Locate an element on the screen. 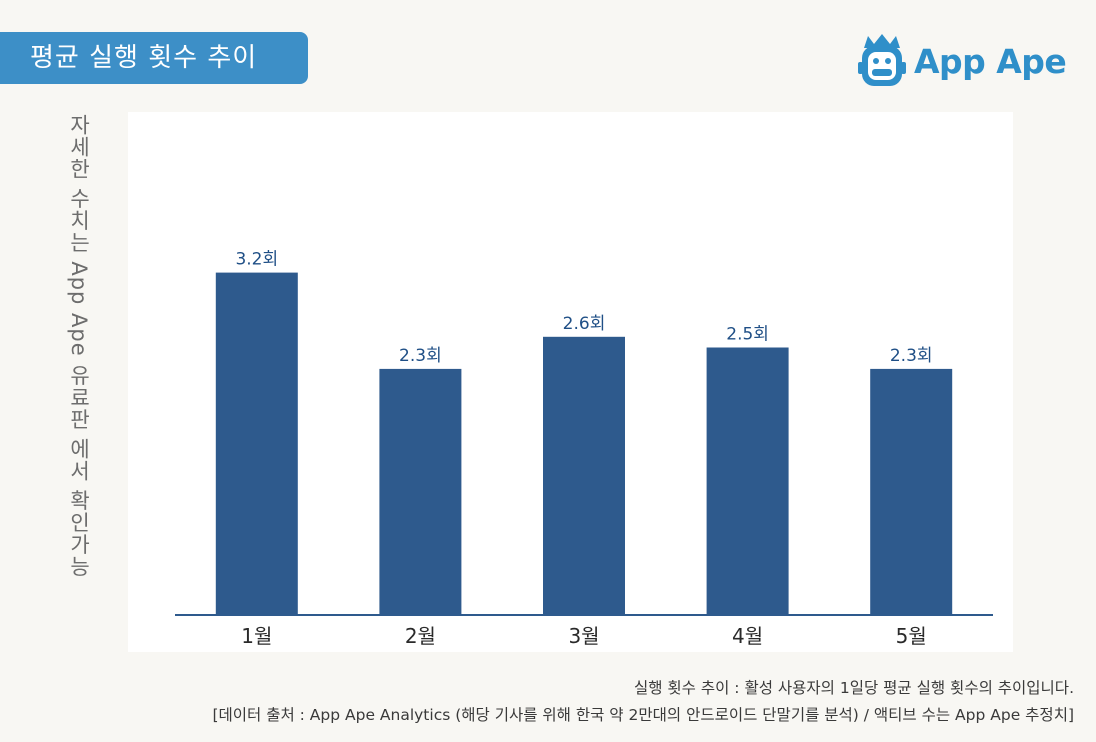 This screenshot has height=742, width=1096. data-label-4: 2.5회 is located at coordinates (747, 335).